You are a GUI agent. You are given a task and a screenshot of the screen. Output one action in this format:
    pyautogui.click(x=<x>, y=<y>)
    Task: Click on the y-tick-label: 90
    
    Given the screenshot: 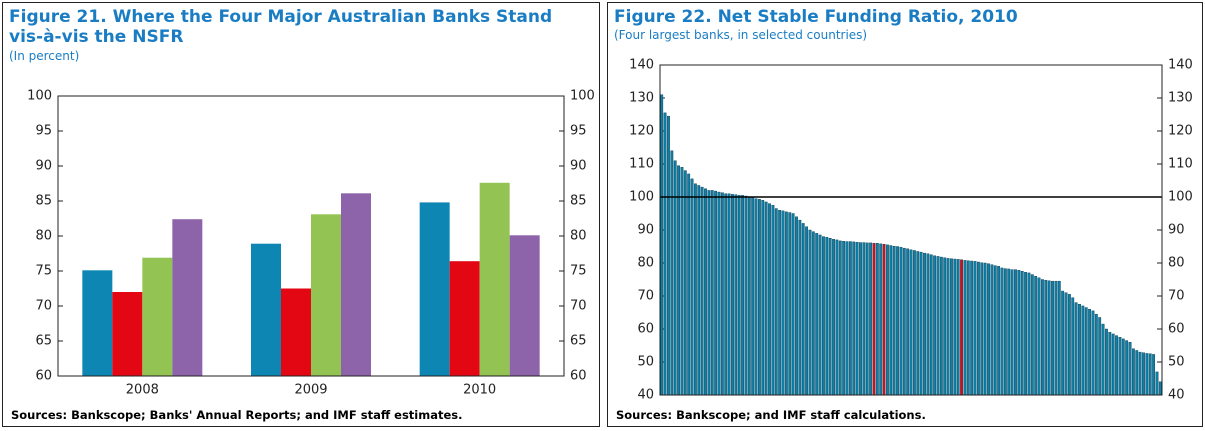 What is the action you would take?
    pyautogui.click(x=43, y=166)
    